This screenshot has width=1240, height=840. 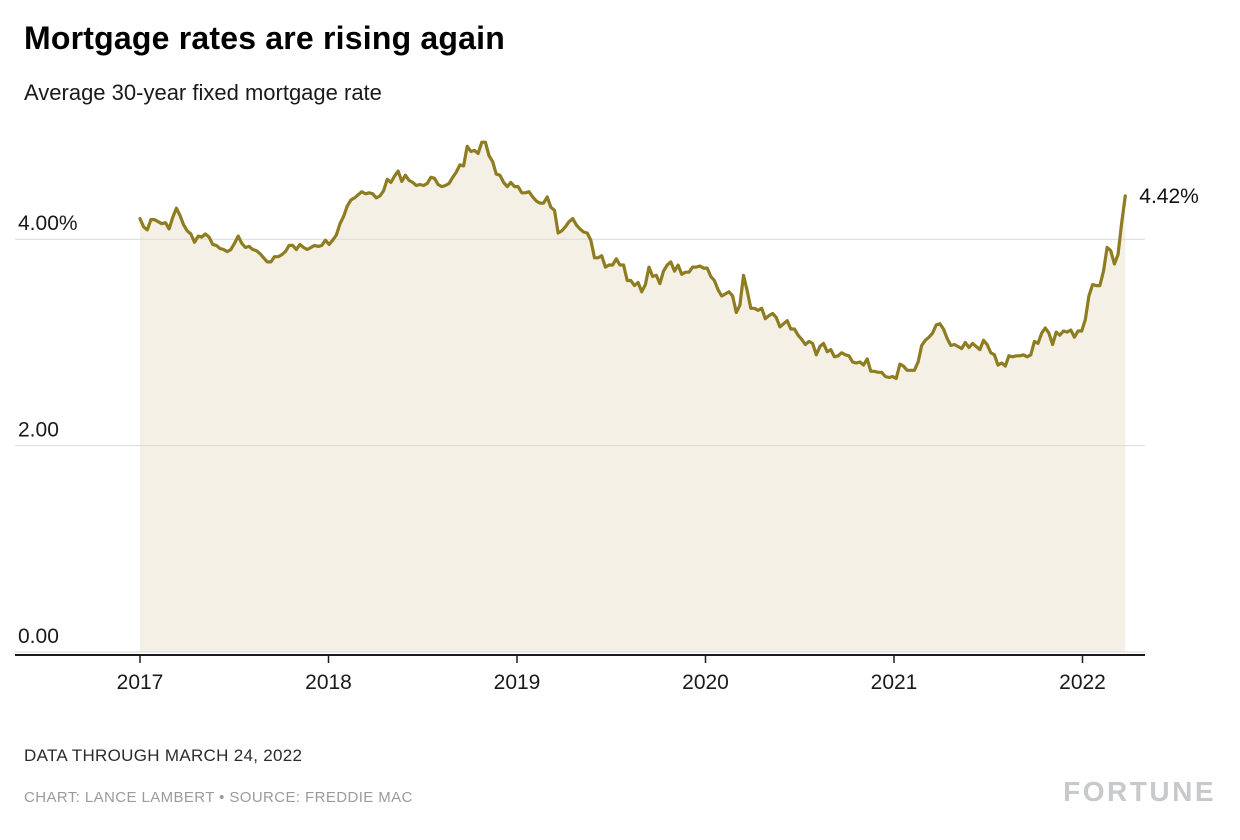 I want to click on x-axis-label: 2017, so click(x=140, y=682).